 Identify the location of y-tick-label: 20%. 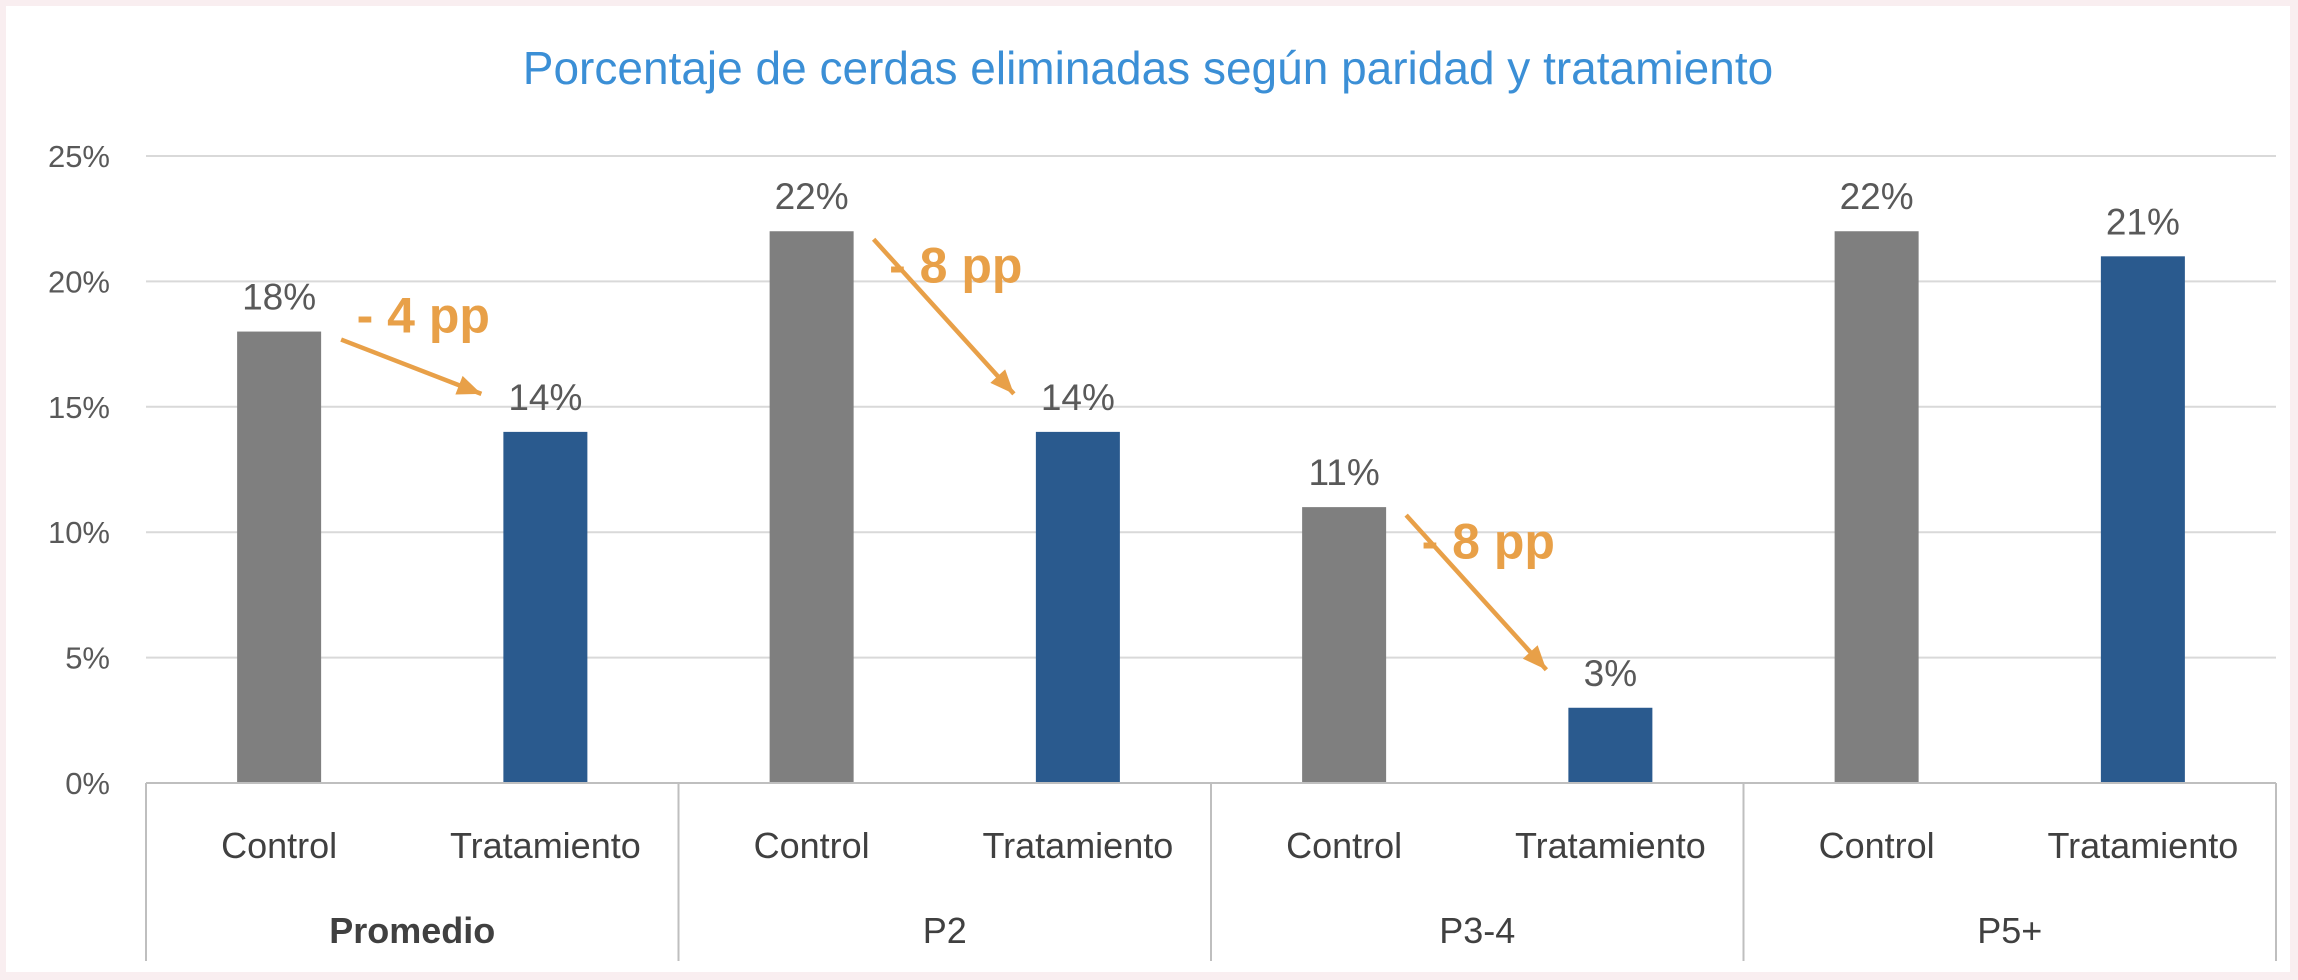
(79, 281).